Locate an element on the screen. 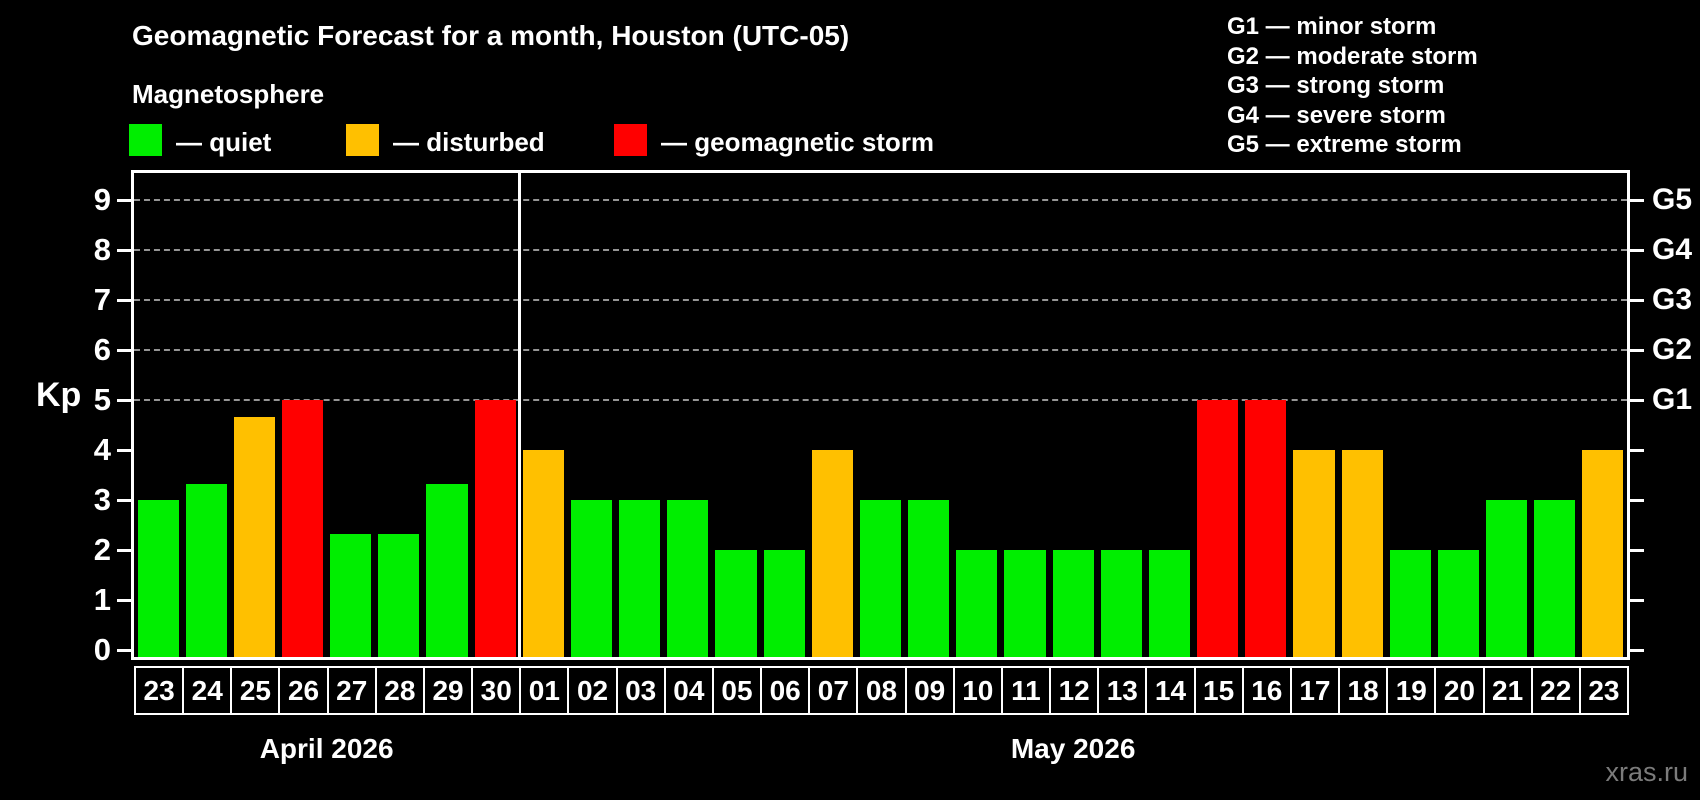  y-axis-tick-label: 5 is located at coordinates (102, 399).